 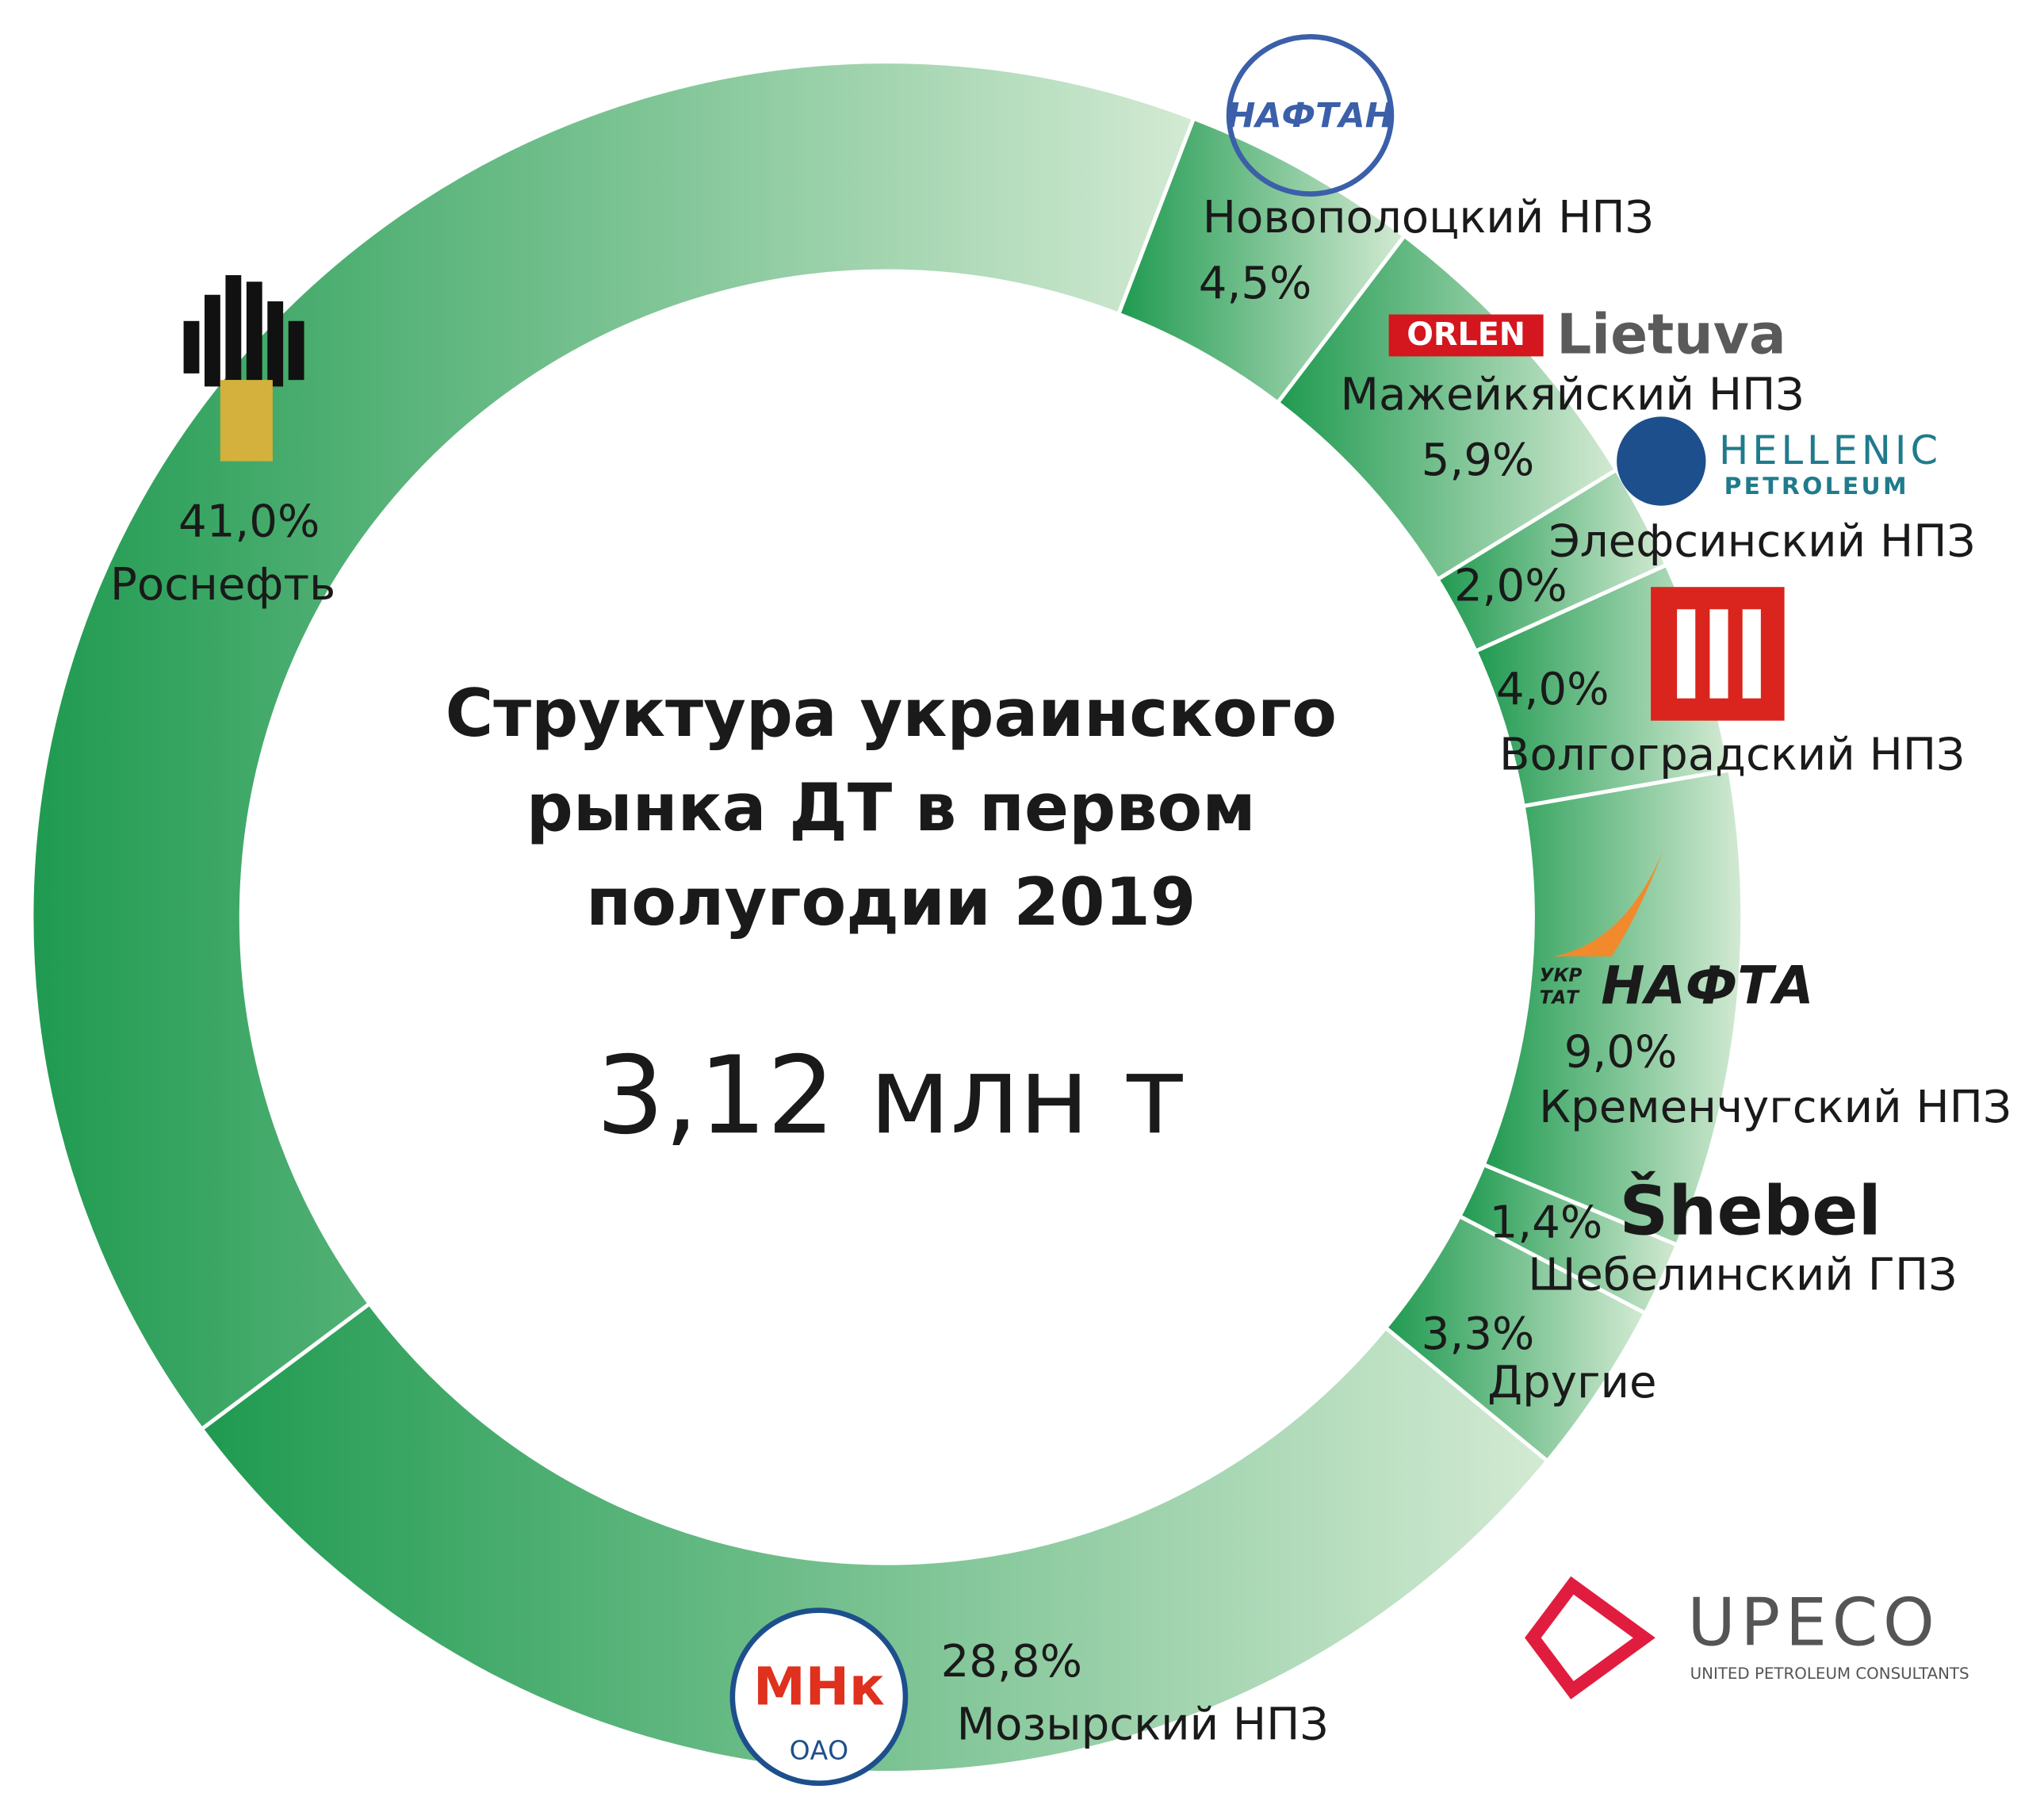 I want to click on upeco-logo, so click(x=1590, y=1637).